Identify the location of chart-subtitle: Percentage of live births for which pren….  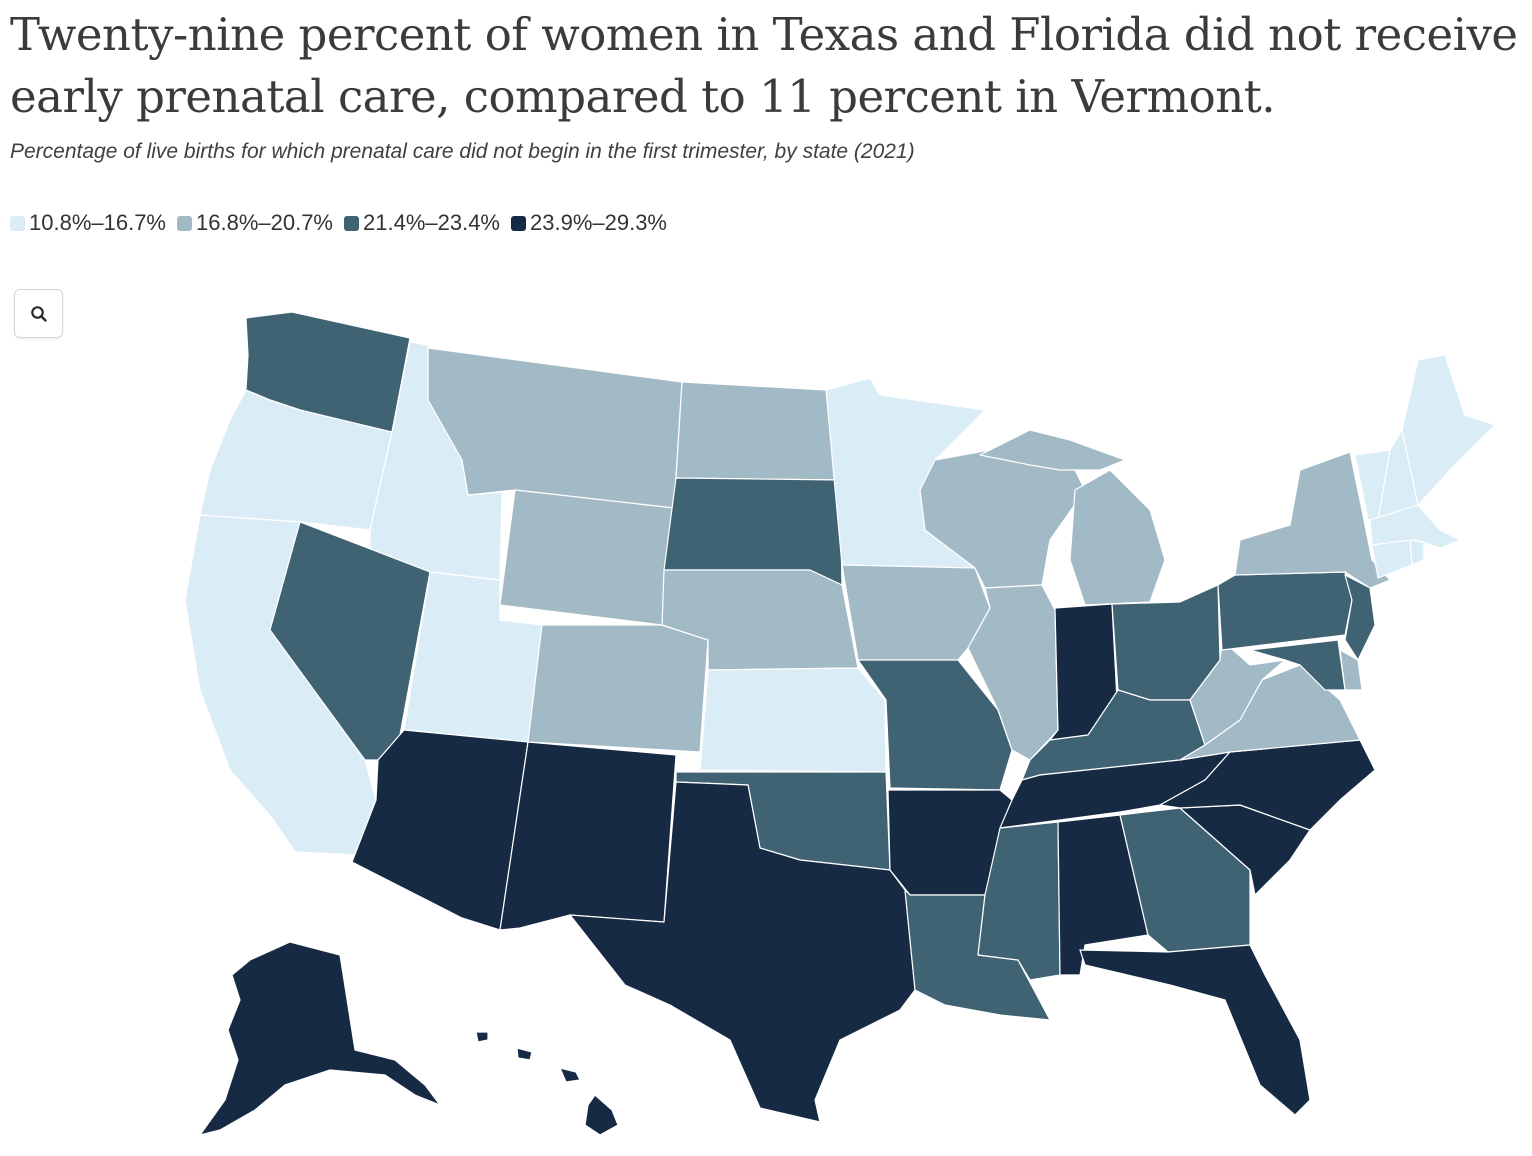
(462, 151).